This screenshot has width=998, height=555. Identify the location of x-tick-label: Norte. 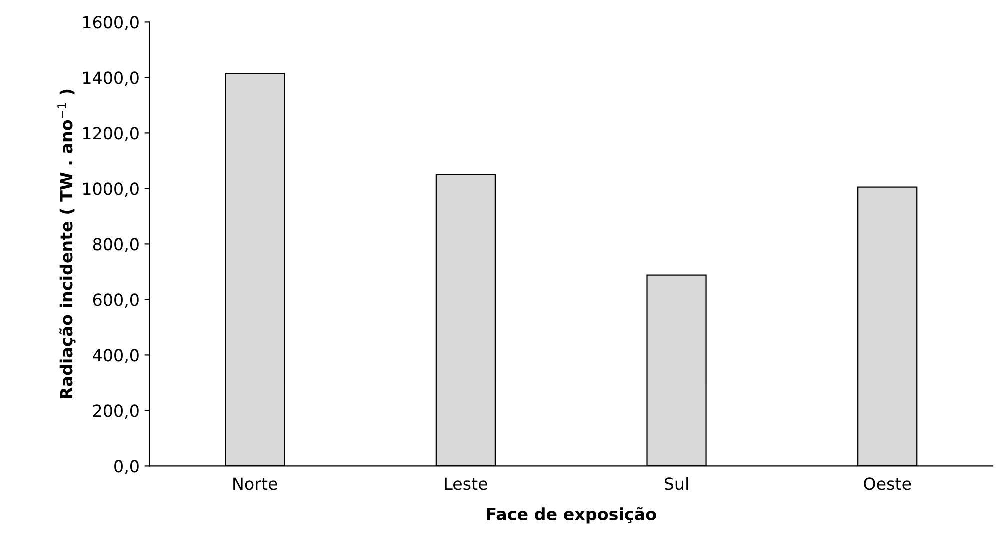
(256, 484).